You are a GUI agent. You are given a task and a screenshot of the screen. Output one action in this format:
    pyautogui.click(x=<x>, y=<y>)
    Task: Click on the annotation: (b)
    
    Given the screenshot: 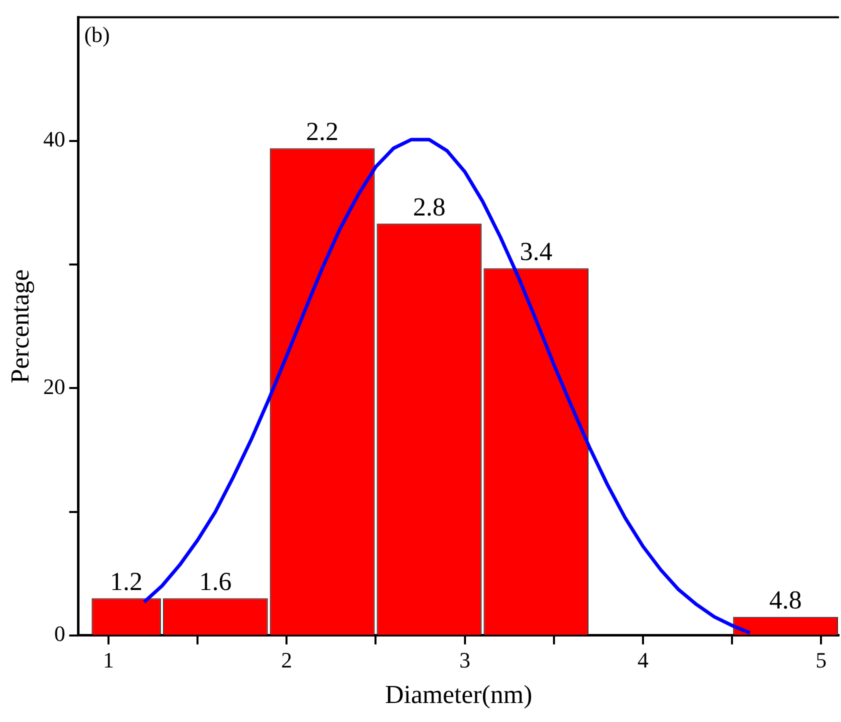 What is the action you would take?
    pyautogui.click(x=97, y=34)
    